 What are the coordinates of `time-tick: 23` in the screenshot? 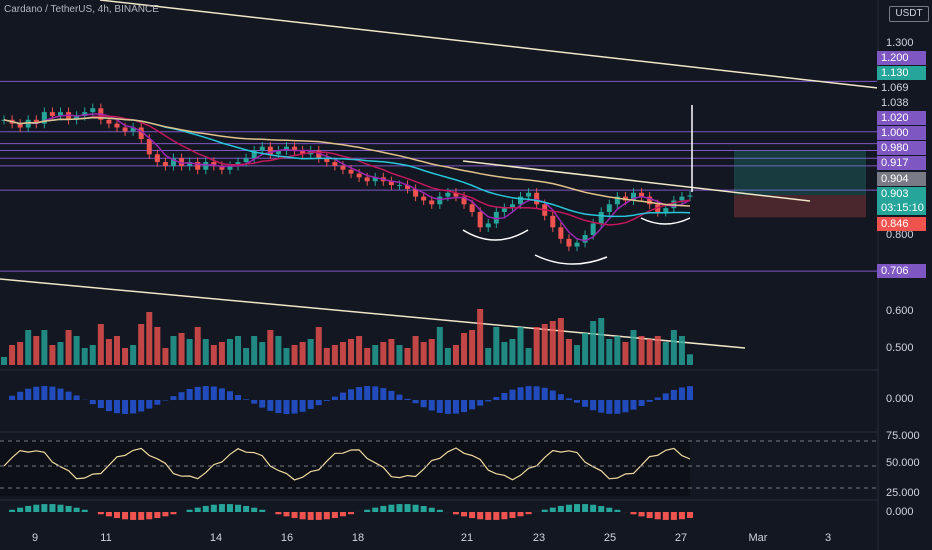 It's located at (539, 538).